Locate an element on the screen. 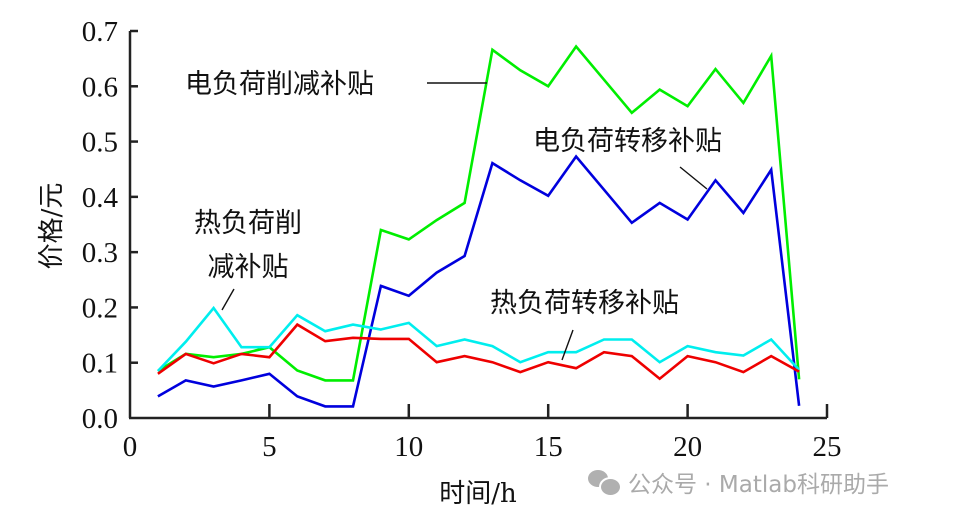  annotation-label: 热负荷削 is located at coordinates (248, 223).